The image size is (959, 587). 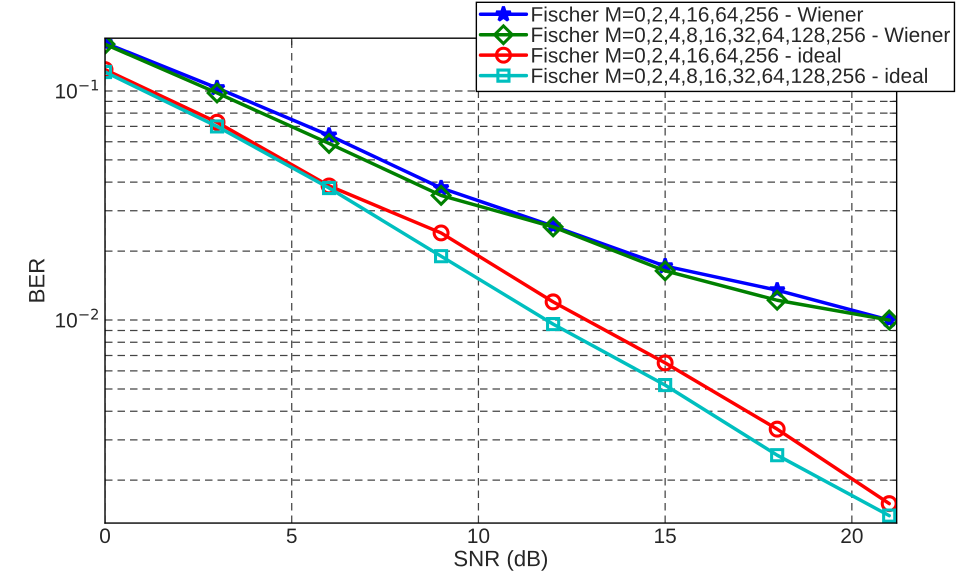 I want to click on y-axis-title: BER, so click(x=36, y=280).